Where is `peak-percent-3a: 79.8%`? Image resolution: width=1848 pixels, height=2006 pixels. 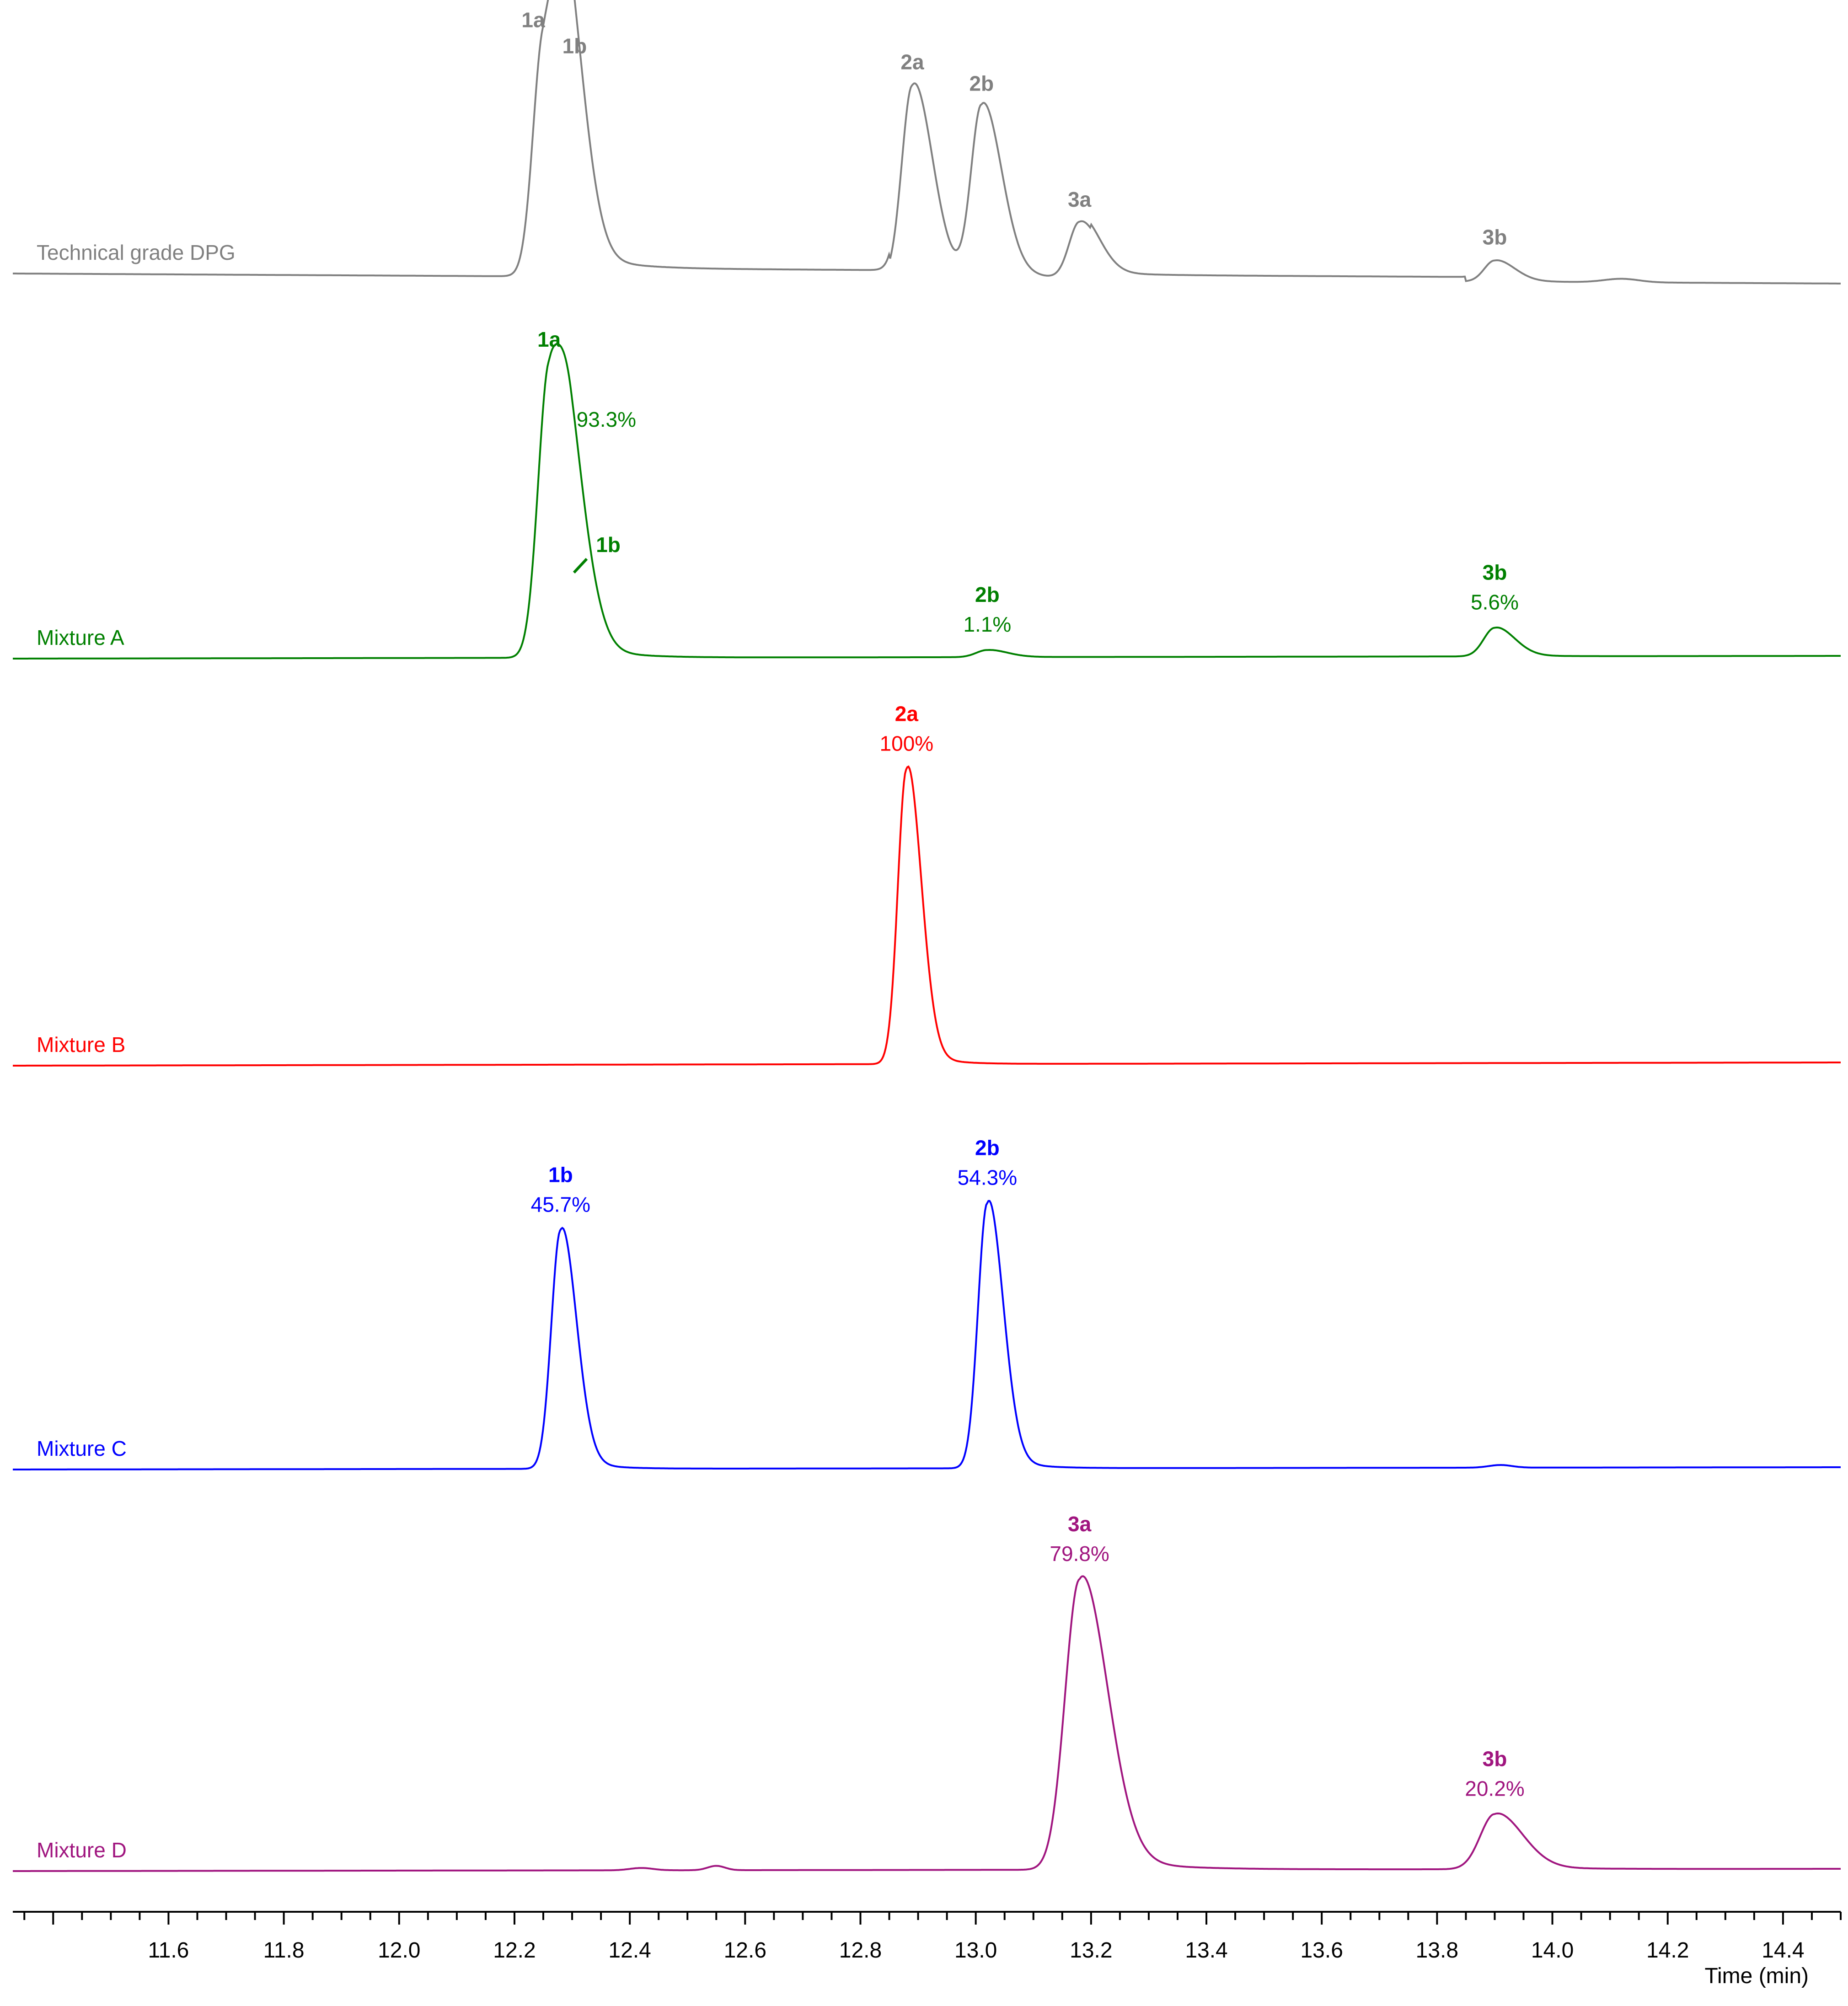 peak-percent-3a: 79.8% is located at coordinates (1080, 1554).